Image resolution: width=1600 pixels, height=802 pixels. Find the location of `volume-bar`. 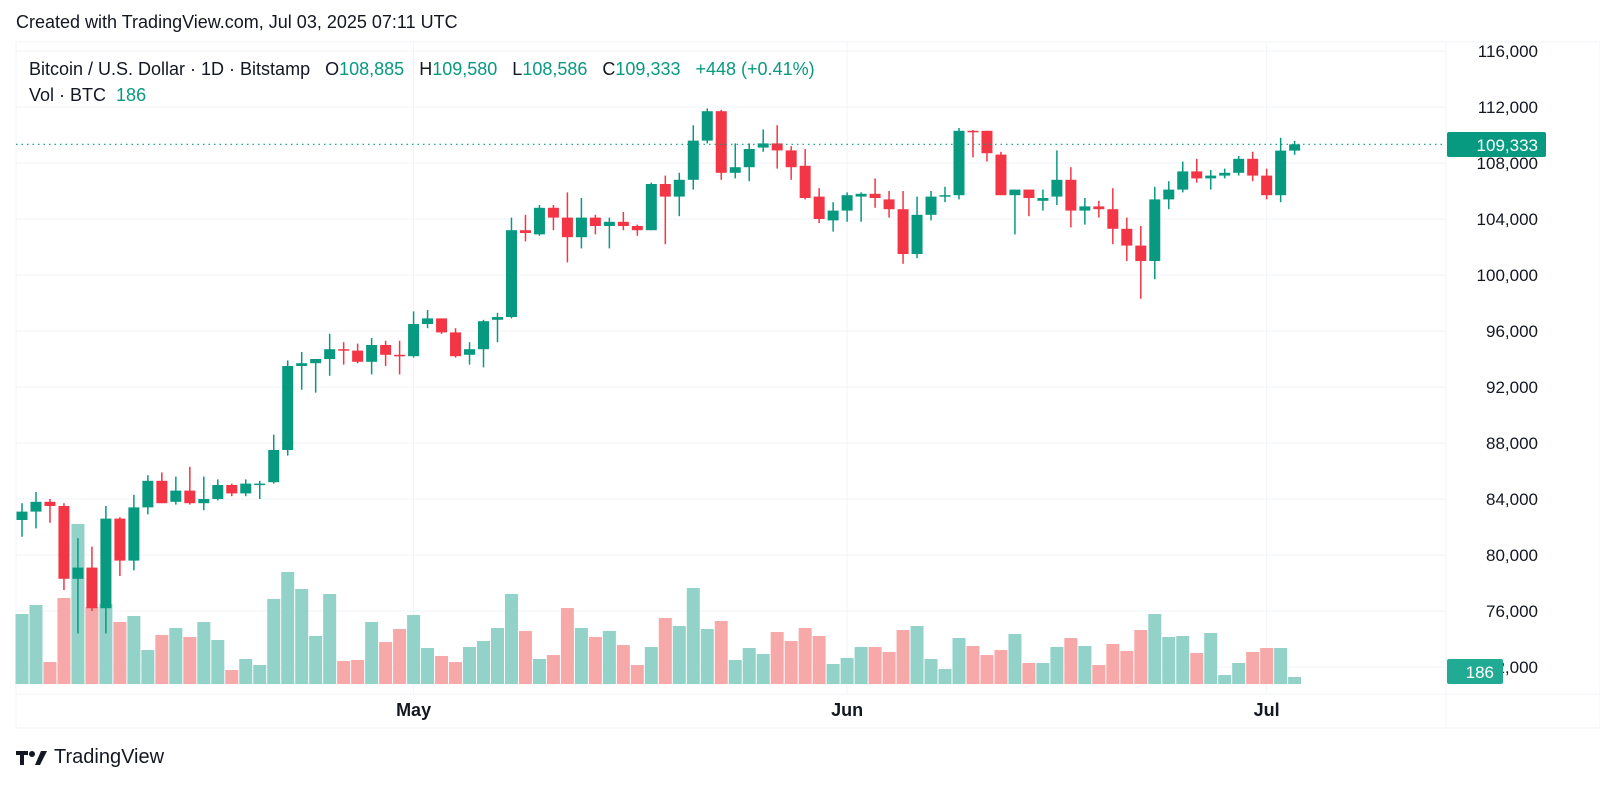

volume-bar is located at coordinates (64, 640).